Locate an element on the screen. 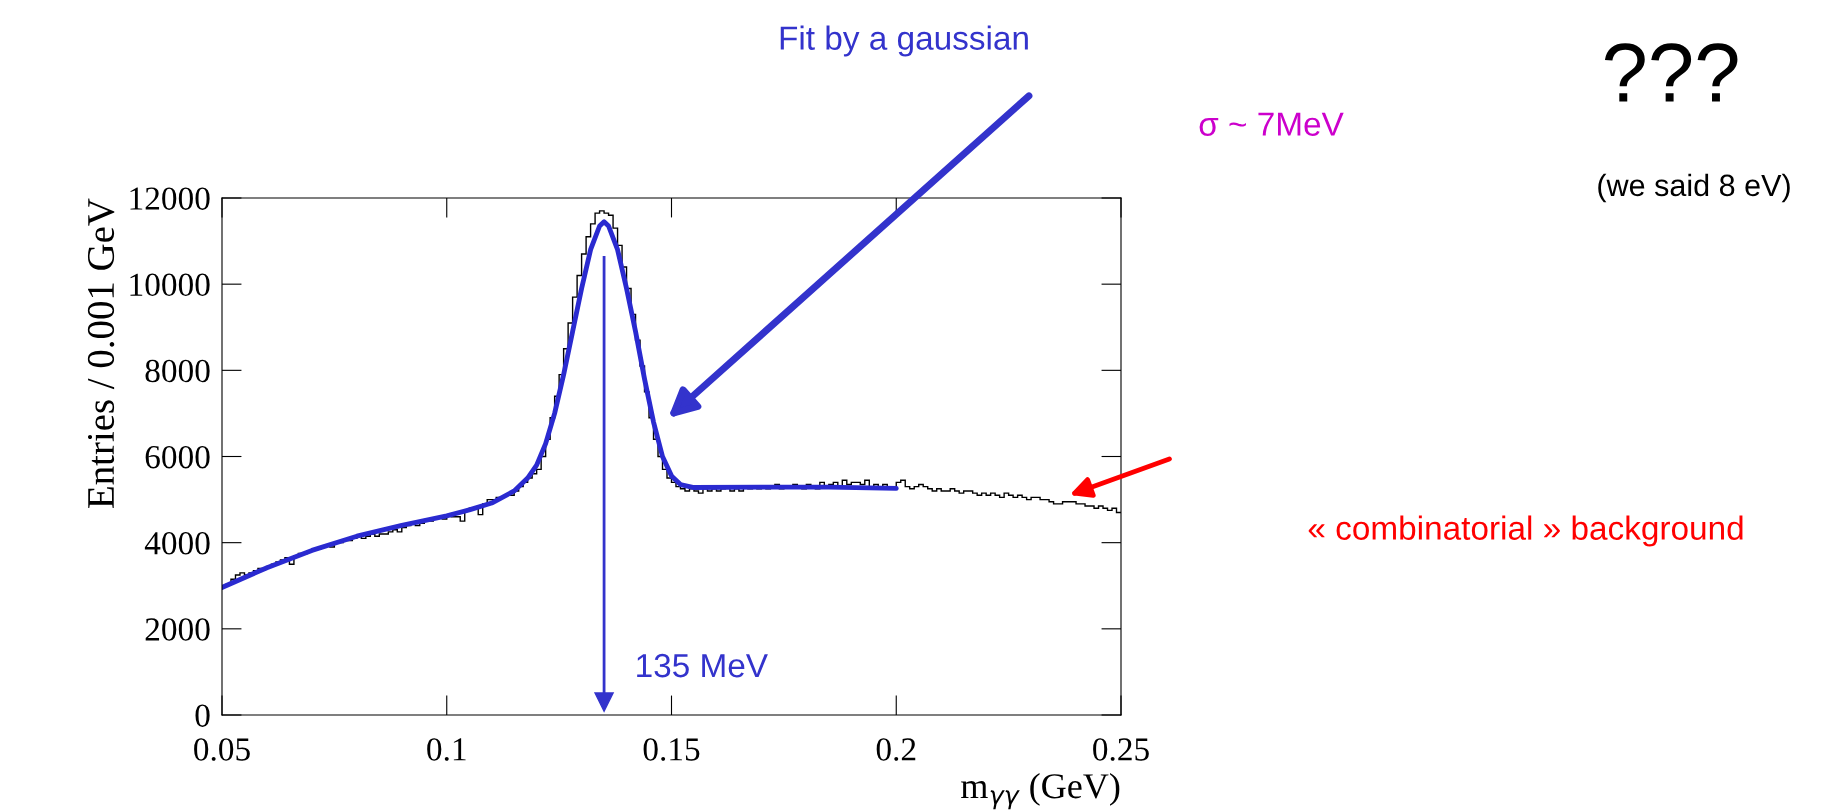  y-tick-label: 0 is located at coordinates (202, 715).